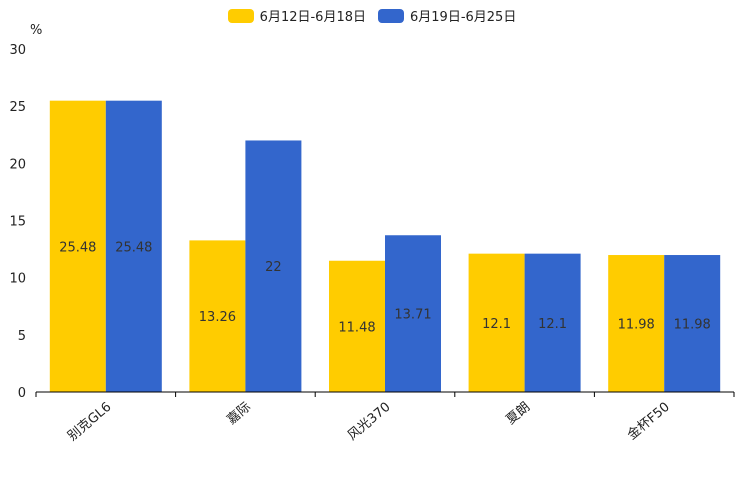 The height and width of the screenshot is (496, 744). I want to click on y-axis: 0 5 10 15 20 25 30, so click(17, 222).